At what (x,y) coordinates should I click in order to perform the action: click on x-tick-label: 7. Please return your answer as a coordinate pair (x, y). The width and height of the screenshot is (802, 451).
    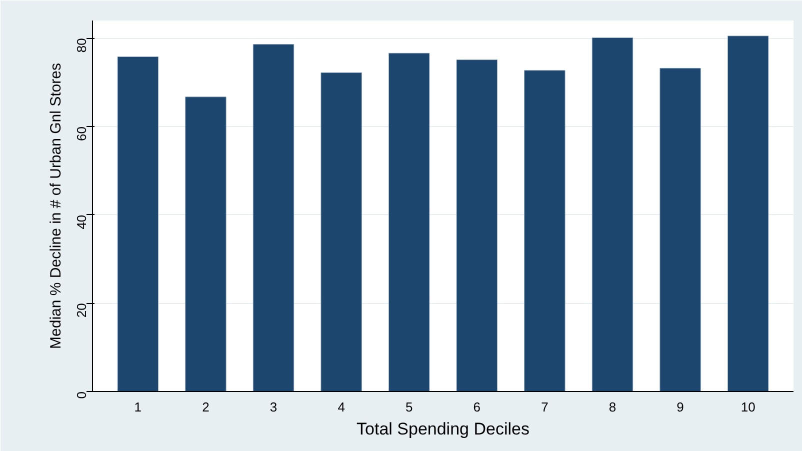
    Looking at the image, I should click on (544, 407).